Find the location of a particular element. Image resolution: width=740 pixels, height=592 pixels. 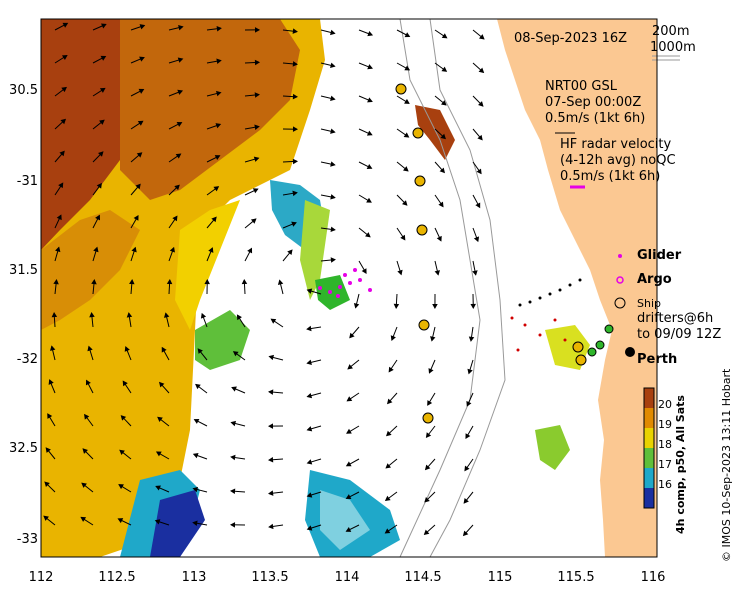

y-tick-32-5: 32.5 is located at coordinates (23, 448).